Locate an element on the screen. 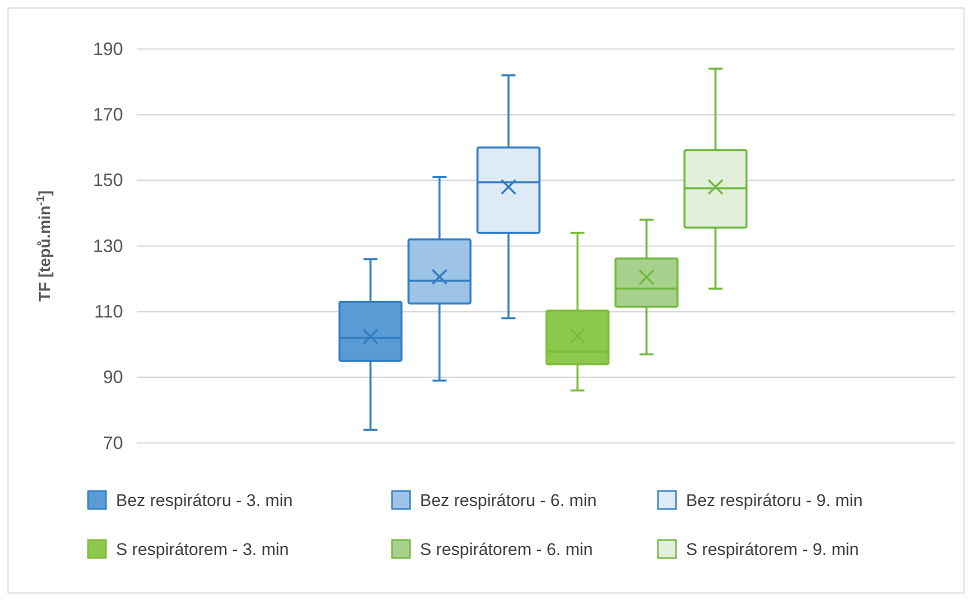 The image size is (972, 601). legend-label: S respirátorem - 9. min is located at coordinates (772, 549).